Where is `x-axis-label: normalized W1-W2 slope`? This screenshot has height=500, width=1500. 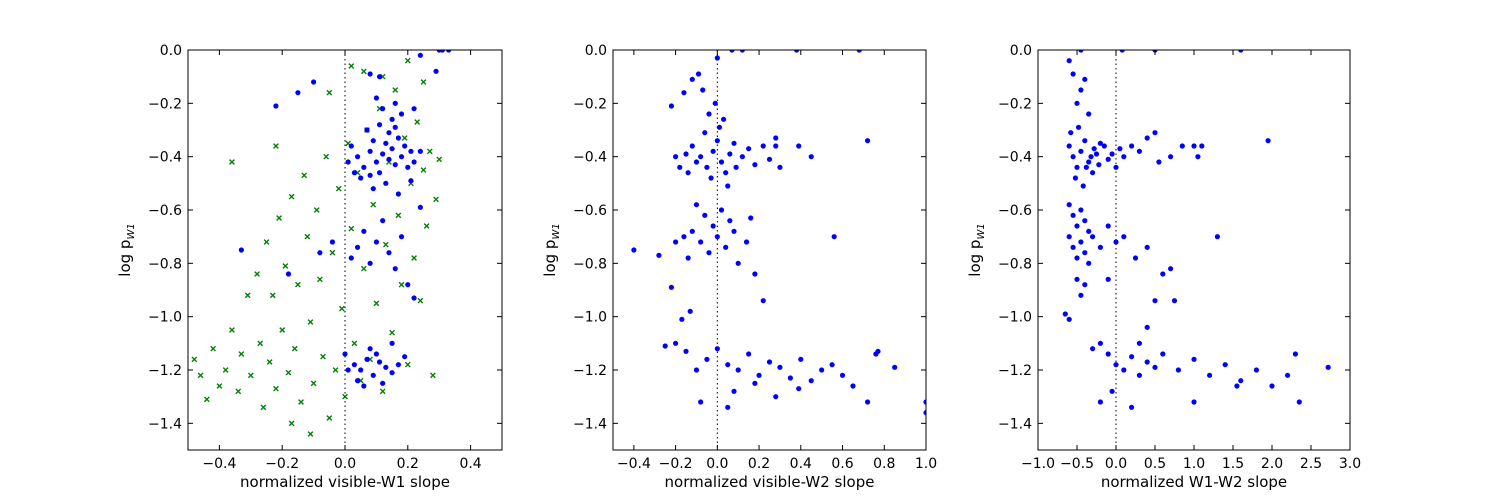 x-axis-label: normalized W1-W2 slope is located at coordinates (1194, 482).